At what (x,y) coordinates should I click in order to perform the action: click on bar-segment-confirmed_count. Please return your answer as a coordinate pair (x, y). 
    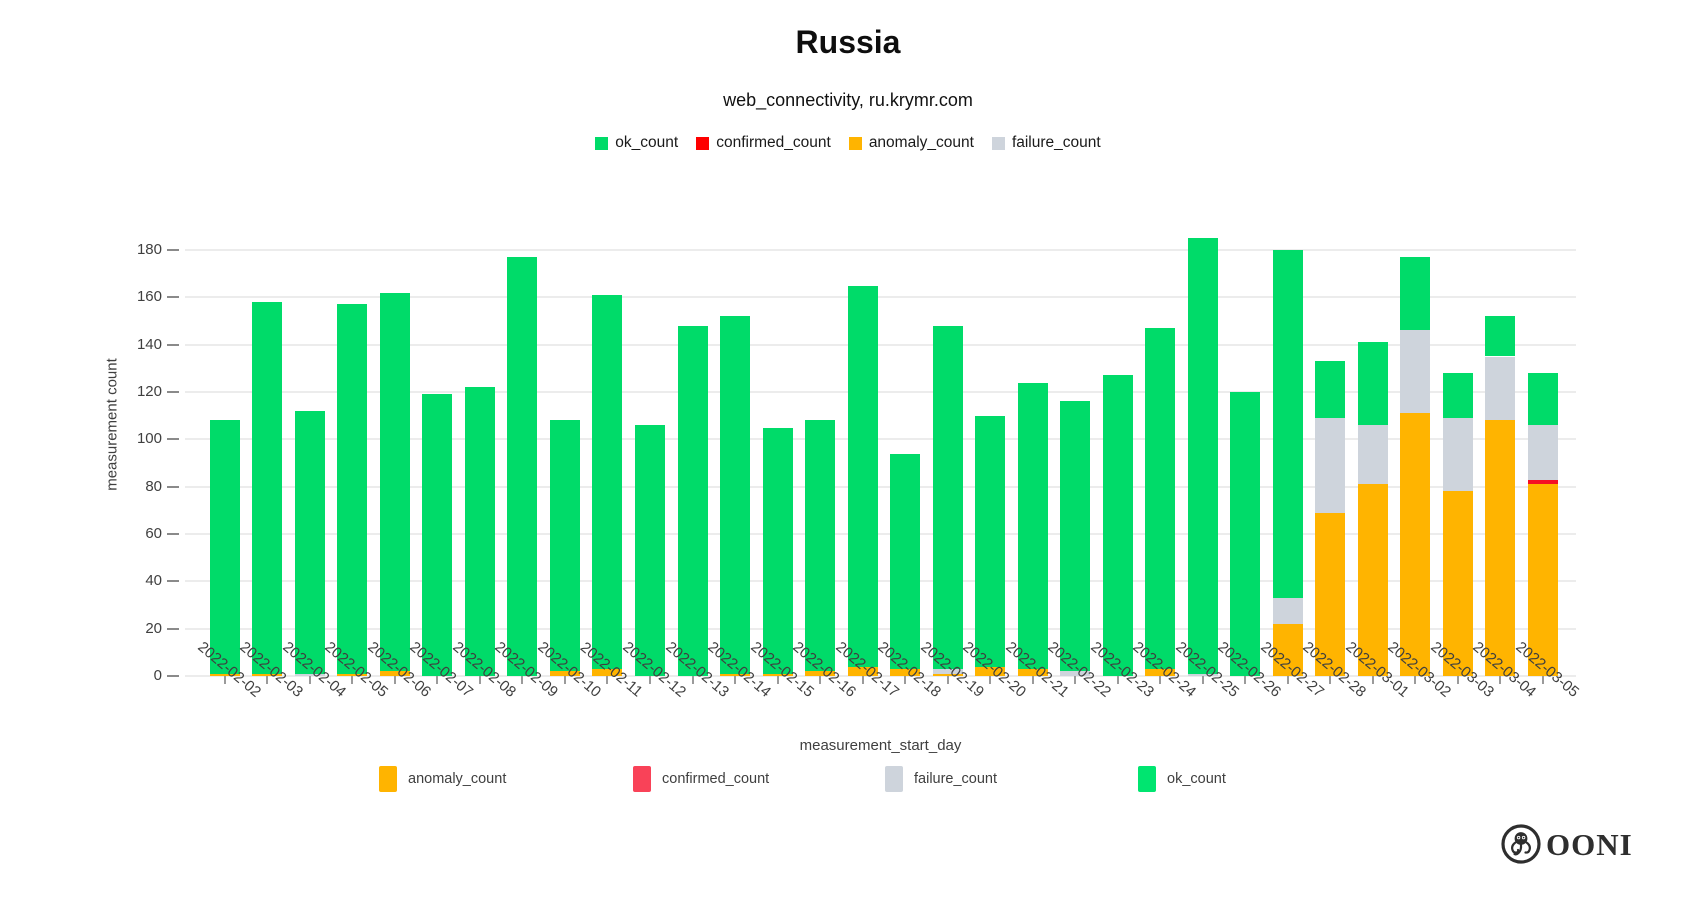
    Looking at the image, I should click on (1542, 482).